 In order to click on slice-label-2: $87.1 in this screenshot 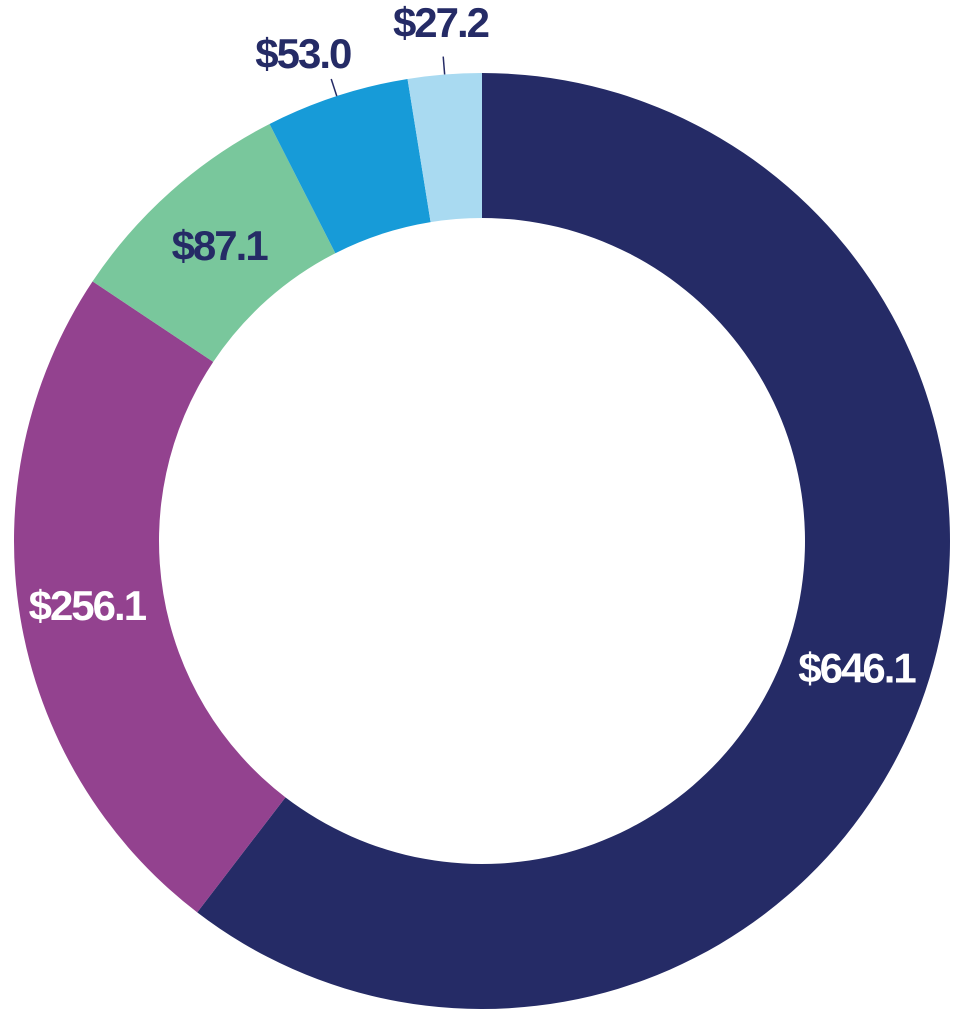, I will do `click(220, 245)`.